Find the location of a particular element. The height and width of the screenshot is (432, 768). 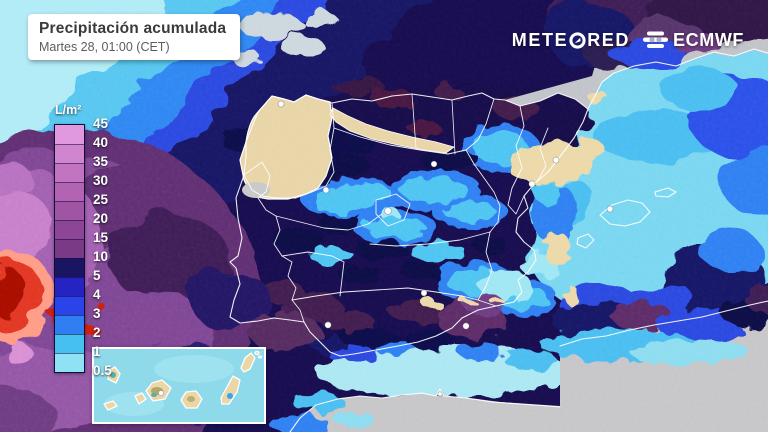

legend-tick-label: 5 is located at coordinates (97, 275).